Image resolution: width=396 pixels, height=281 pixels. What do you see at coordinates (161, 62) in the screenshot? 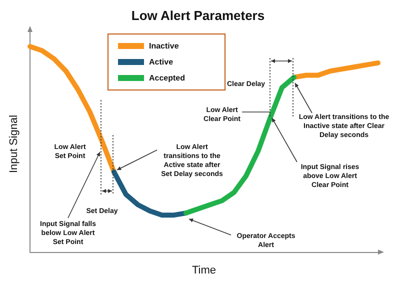
I see `legend-label: Active` at bounding box center [161, 62].